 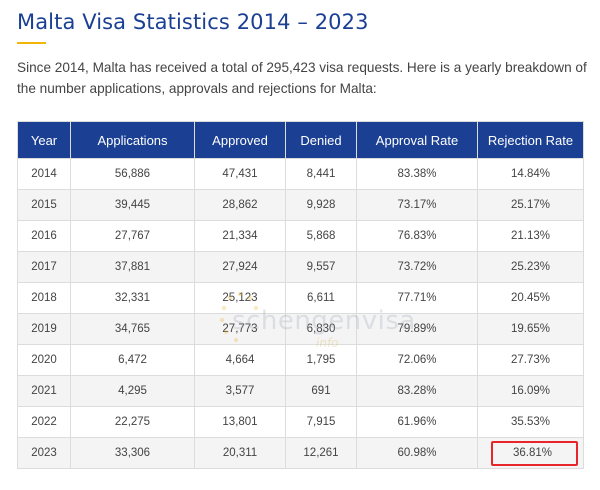 What do you see at coordinates (417, 391) in the screenshot?
I see `cell-approval-rate: 83.28%` at bounding box center [417, 391].